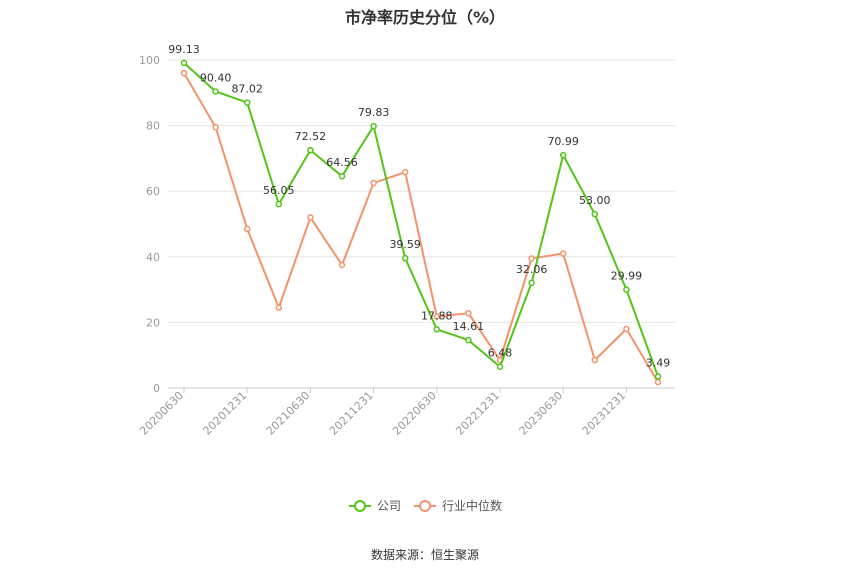 The image size is (850, 575). I want to click on x-tick-label: 20220630, so click(414, 413).